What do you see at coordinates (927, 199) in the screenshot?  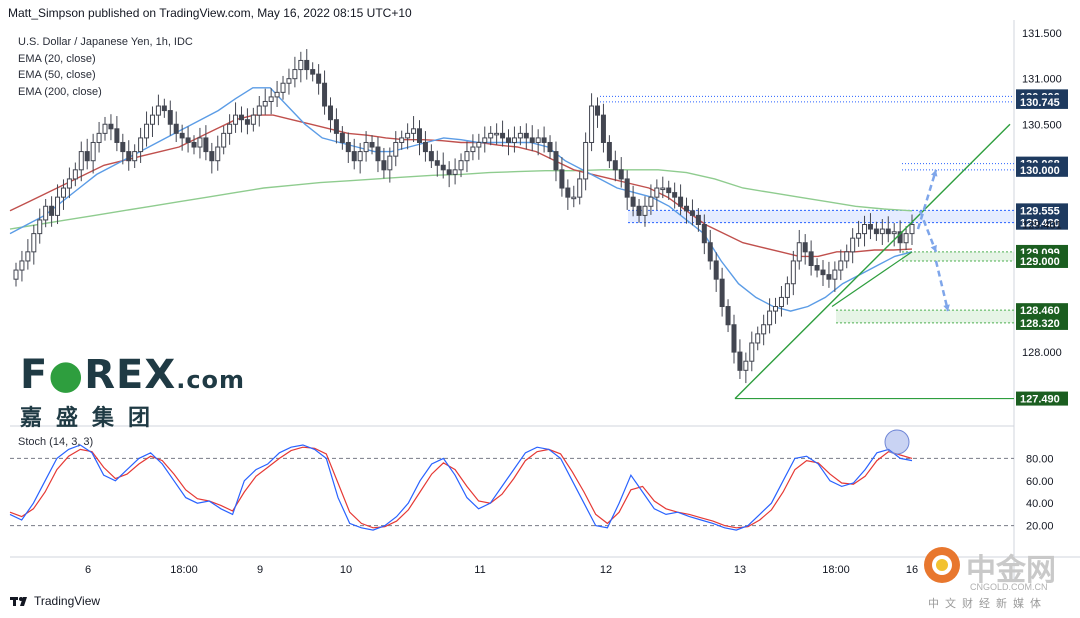 I see `arrow-up-scenario` at bounding box center [927, 199].